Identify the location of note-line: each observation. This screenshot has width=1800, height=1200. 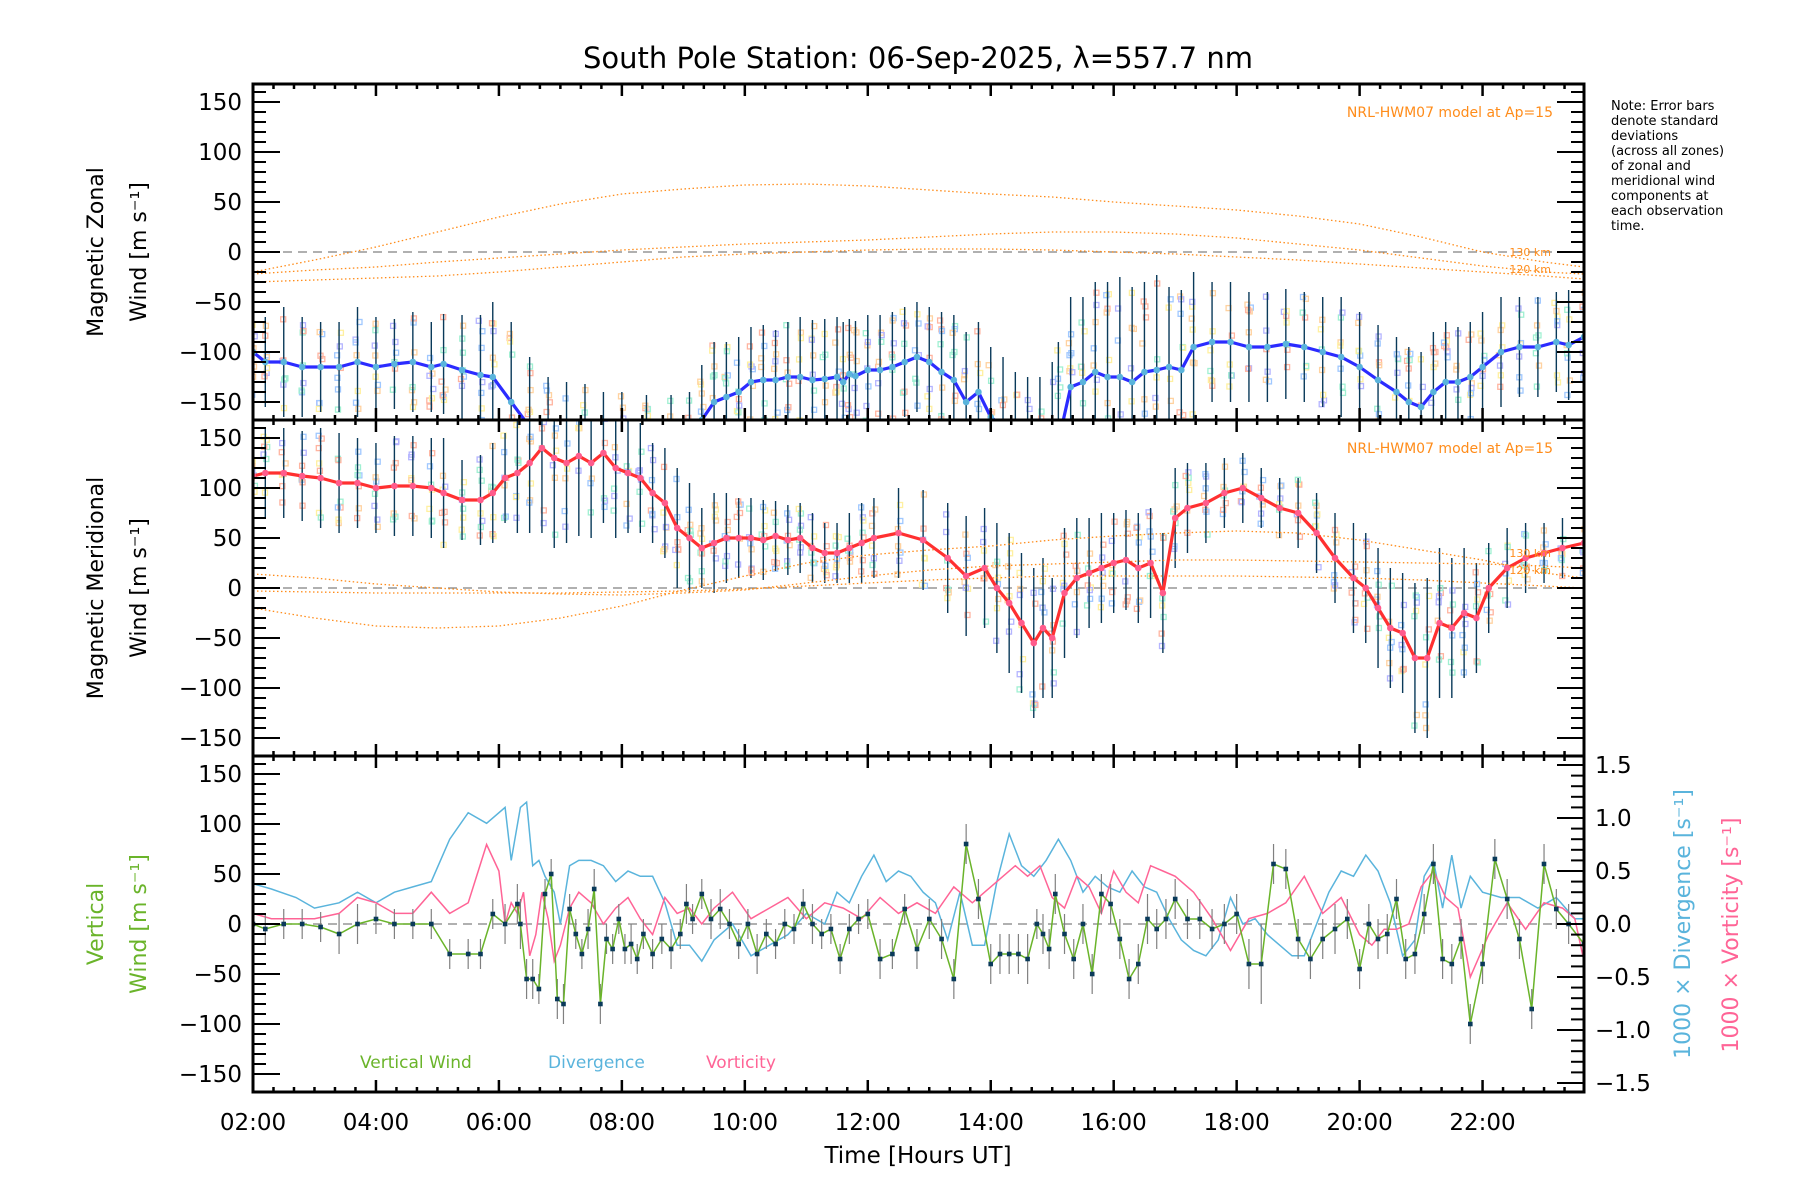
(1667, 211).